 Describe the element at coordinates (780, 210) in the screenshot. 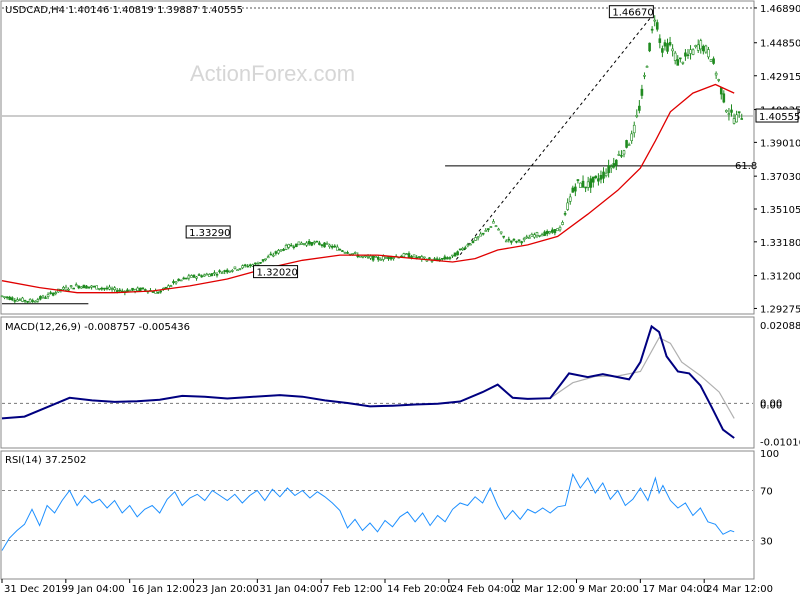

I see `price-axis-label: 1.35105` at that location.